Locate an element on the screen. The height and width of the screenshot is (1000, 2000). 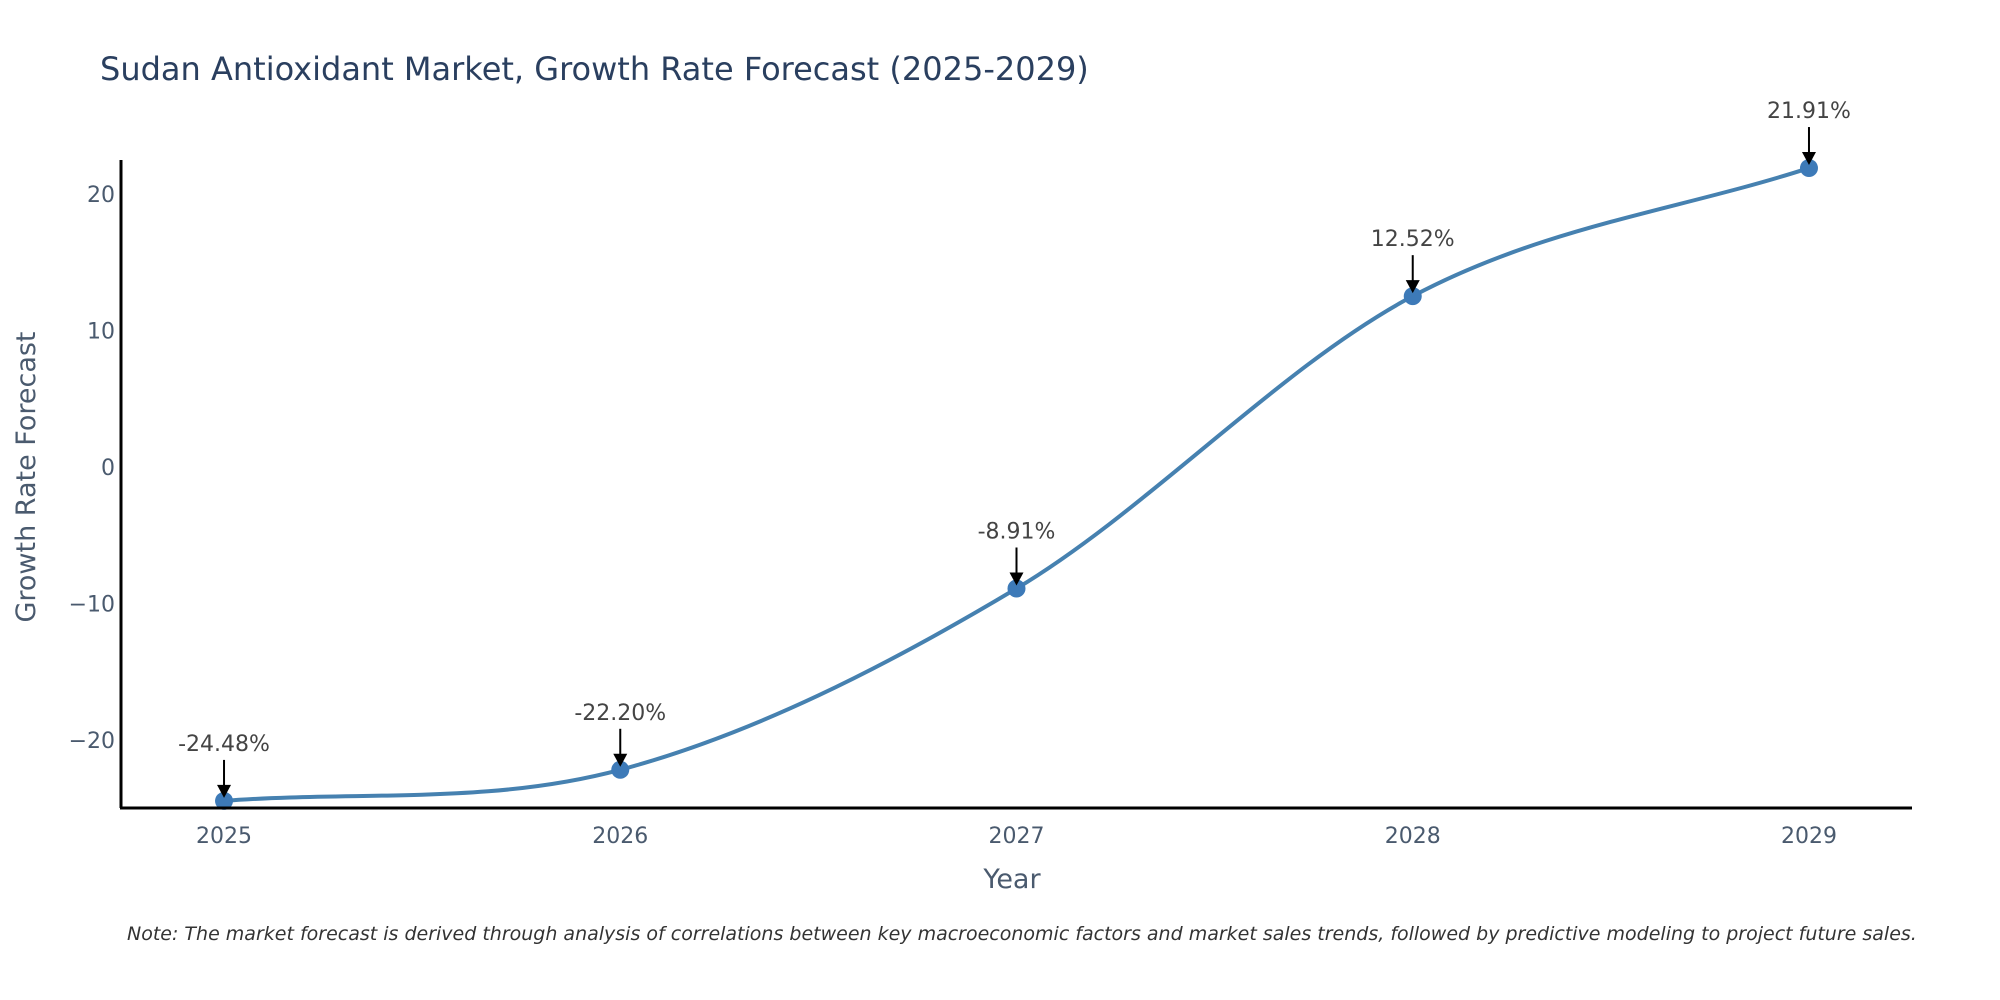
y-tick-label: 0 is located at coordinates (108, 468).